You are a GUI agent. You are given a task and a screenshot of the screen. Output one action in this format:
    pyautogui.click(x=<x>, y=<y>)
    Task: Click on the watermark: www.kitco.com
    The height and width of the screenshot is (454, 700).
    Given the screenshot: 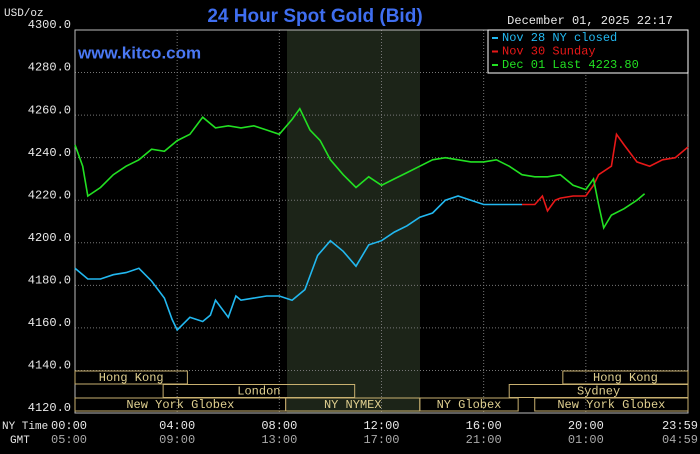 What is the action you would take?
    pyautogui.click(x=139, y=52)
    